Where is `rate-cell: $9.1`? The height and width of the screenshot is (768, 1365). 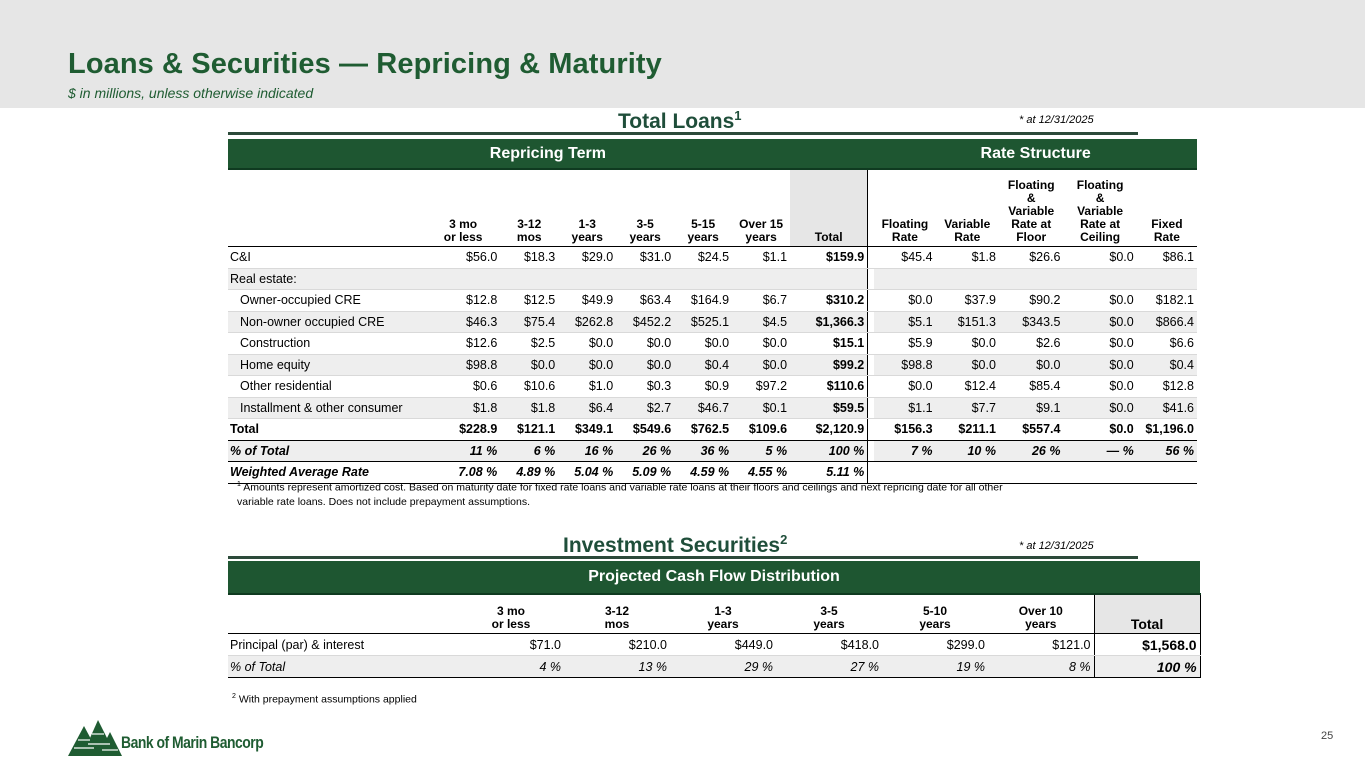
rate-cell: $9.1 is located at coordinates (1031, 408).